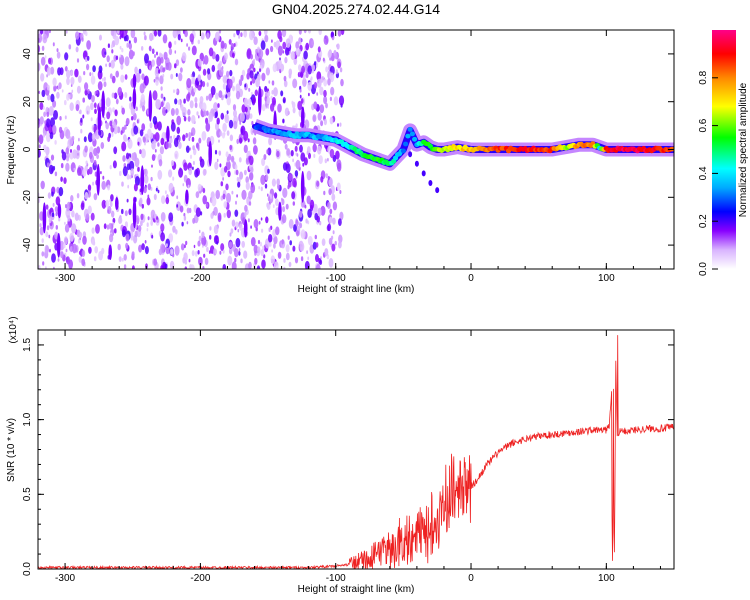 Image resolution: width=750 pixels, height=600 pixels. What do you see at coordinates (11, 150) in the screenshot?
I see `spectrogram-y-label: Frequency (Hz)` at bounding box center [11, 150].